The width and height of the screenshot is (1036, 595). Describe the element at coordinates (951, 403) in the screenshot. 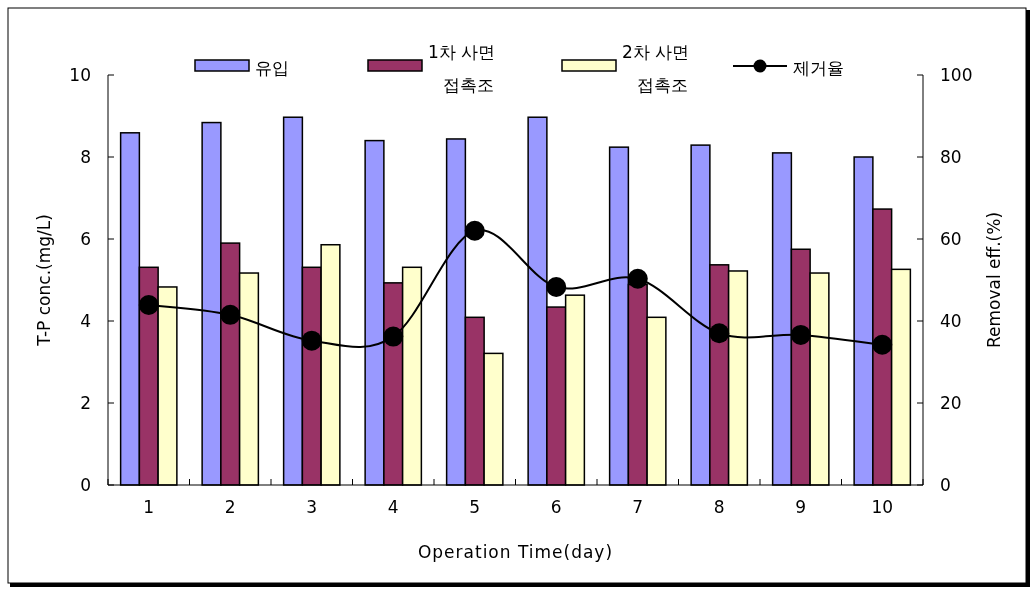

I see `y2-tick-label: 20` at that location.